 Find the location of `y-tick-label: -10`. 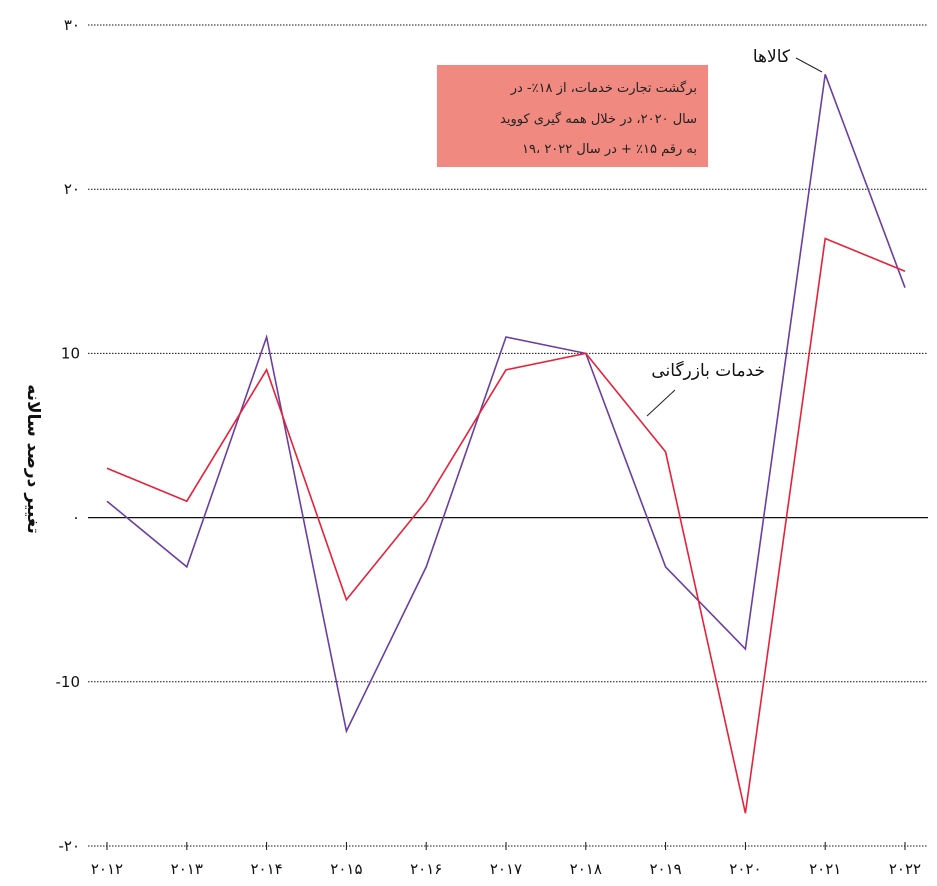

y-tick-label: -10 is located at coordinates (68, 682).